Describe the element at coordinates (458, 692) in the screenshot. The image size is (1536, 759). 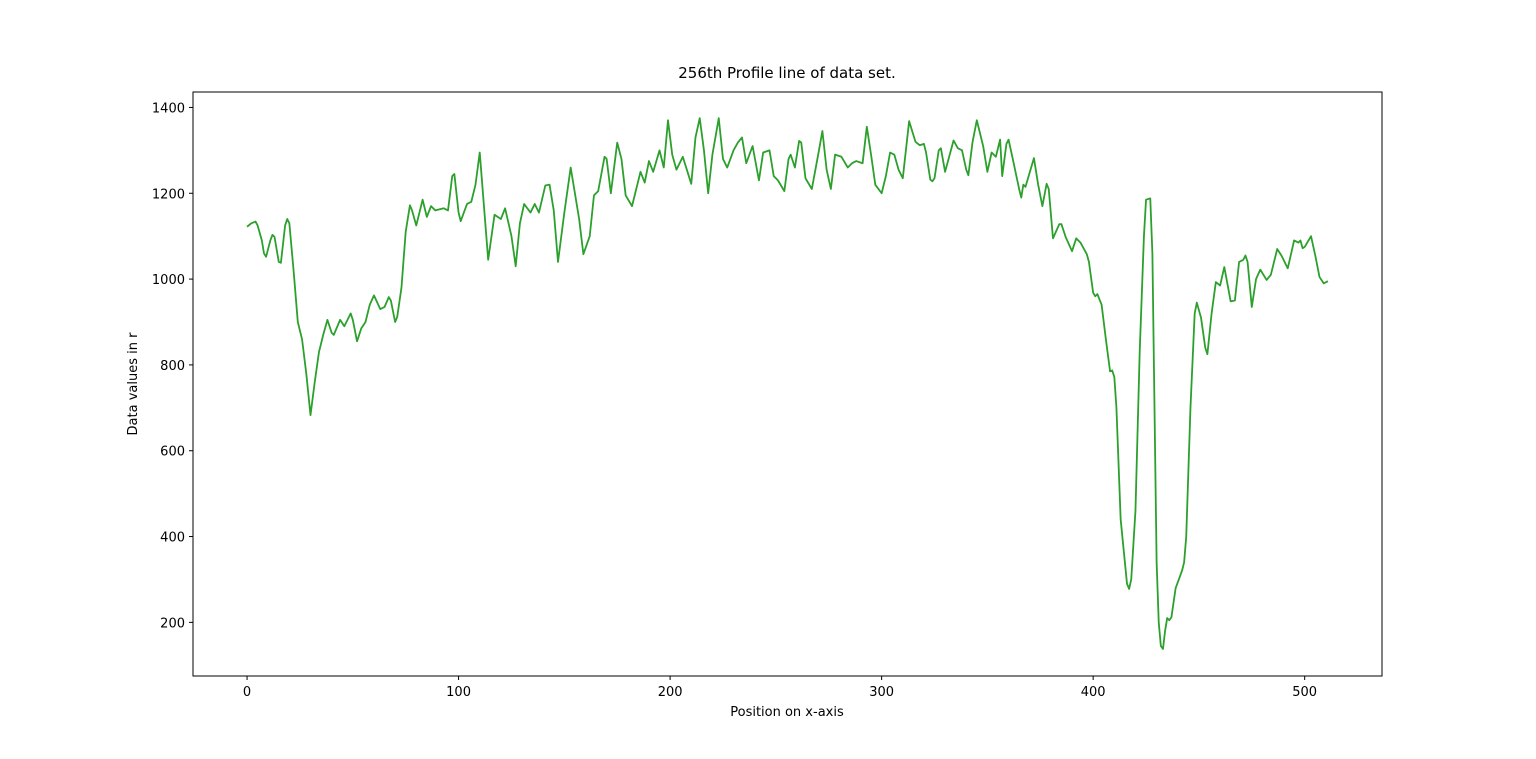
I see `x-tick-label: 100` at that location.